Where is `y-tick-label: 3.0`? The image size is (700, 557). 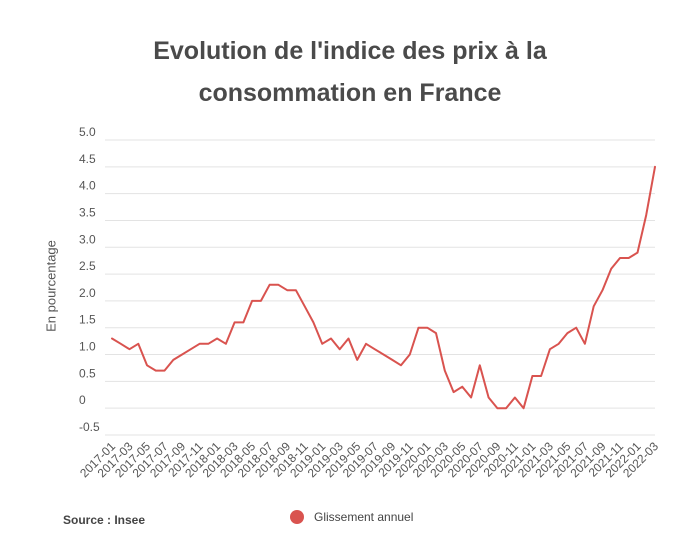
y-tick-label: 3.0 is located at coordinates (87, 239).